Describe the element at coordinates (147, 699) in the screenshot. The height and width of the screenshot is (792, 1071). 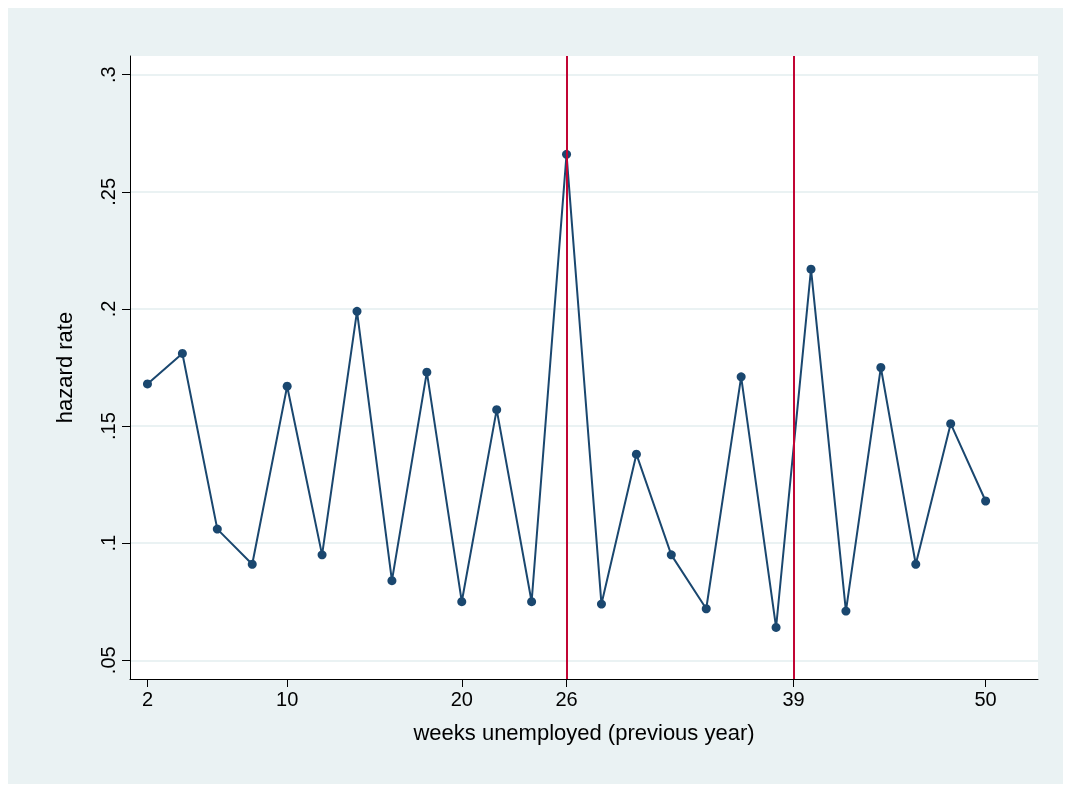
I see `x-tick-label: 2` at that location.